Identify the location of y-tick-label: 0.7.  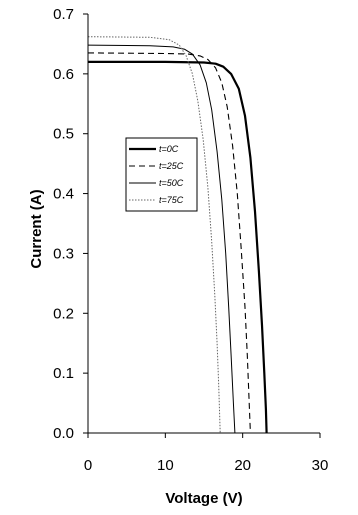
(63, 14).